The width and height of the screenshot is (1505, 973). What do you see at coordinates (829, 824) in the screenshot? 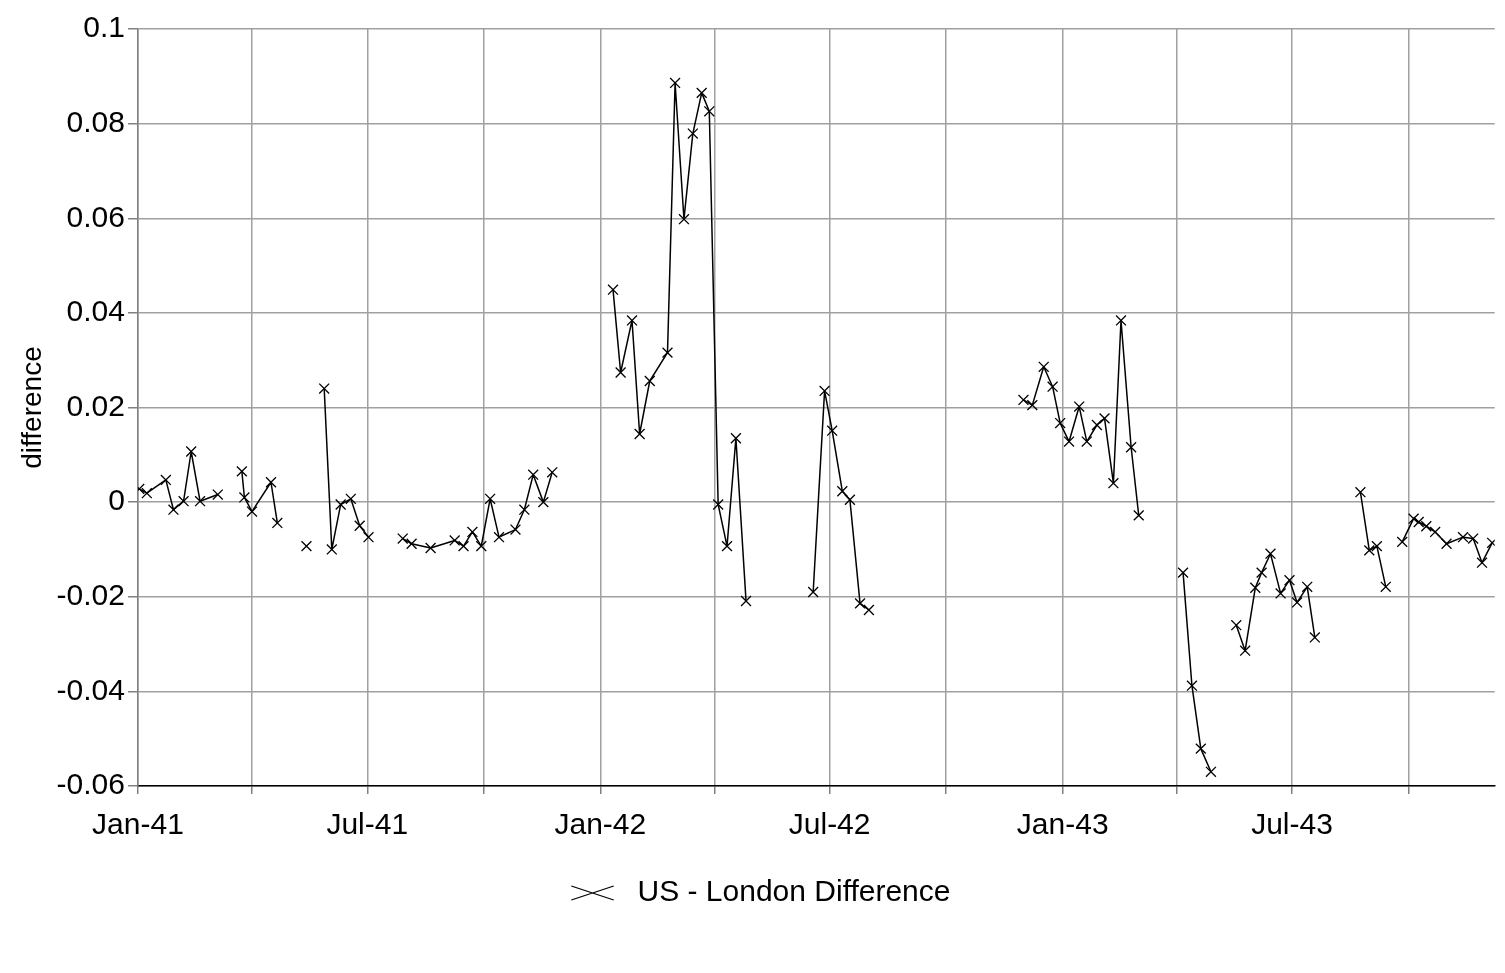
I see `x-tick-label: Jul-42` at bounding box center [829, 824].